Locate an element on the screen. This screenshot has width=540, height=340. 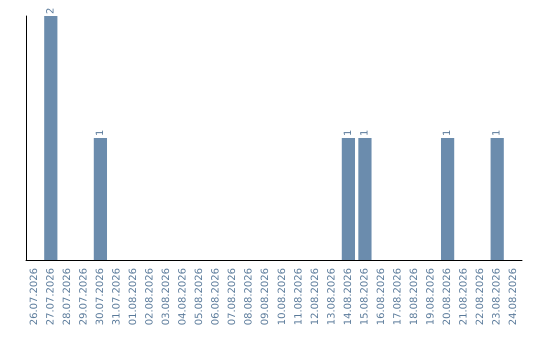
x-tick-label: 06.08.2026 is located at coordinates (216, 297).